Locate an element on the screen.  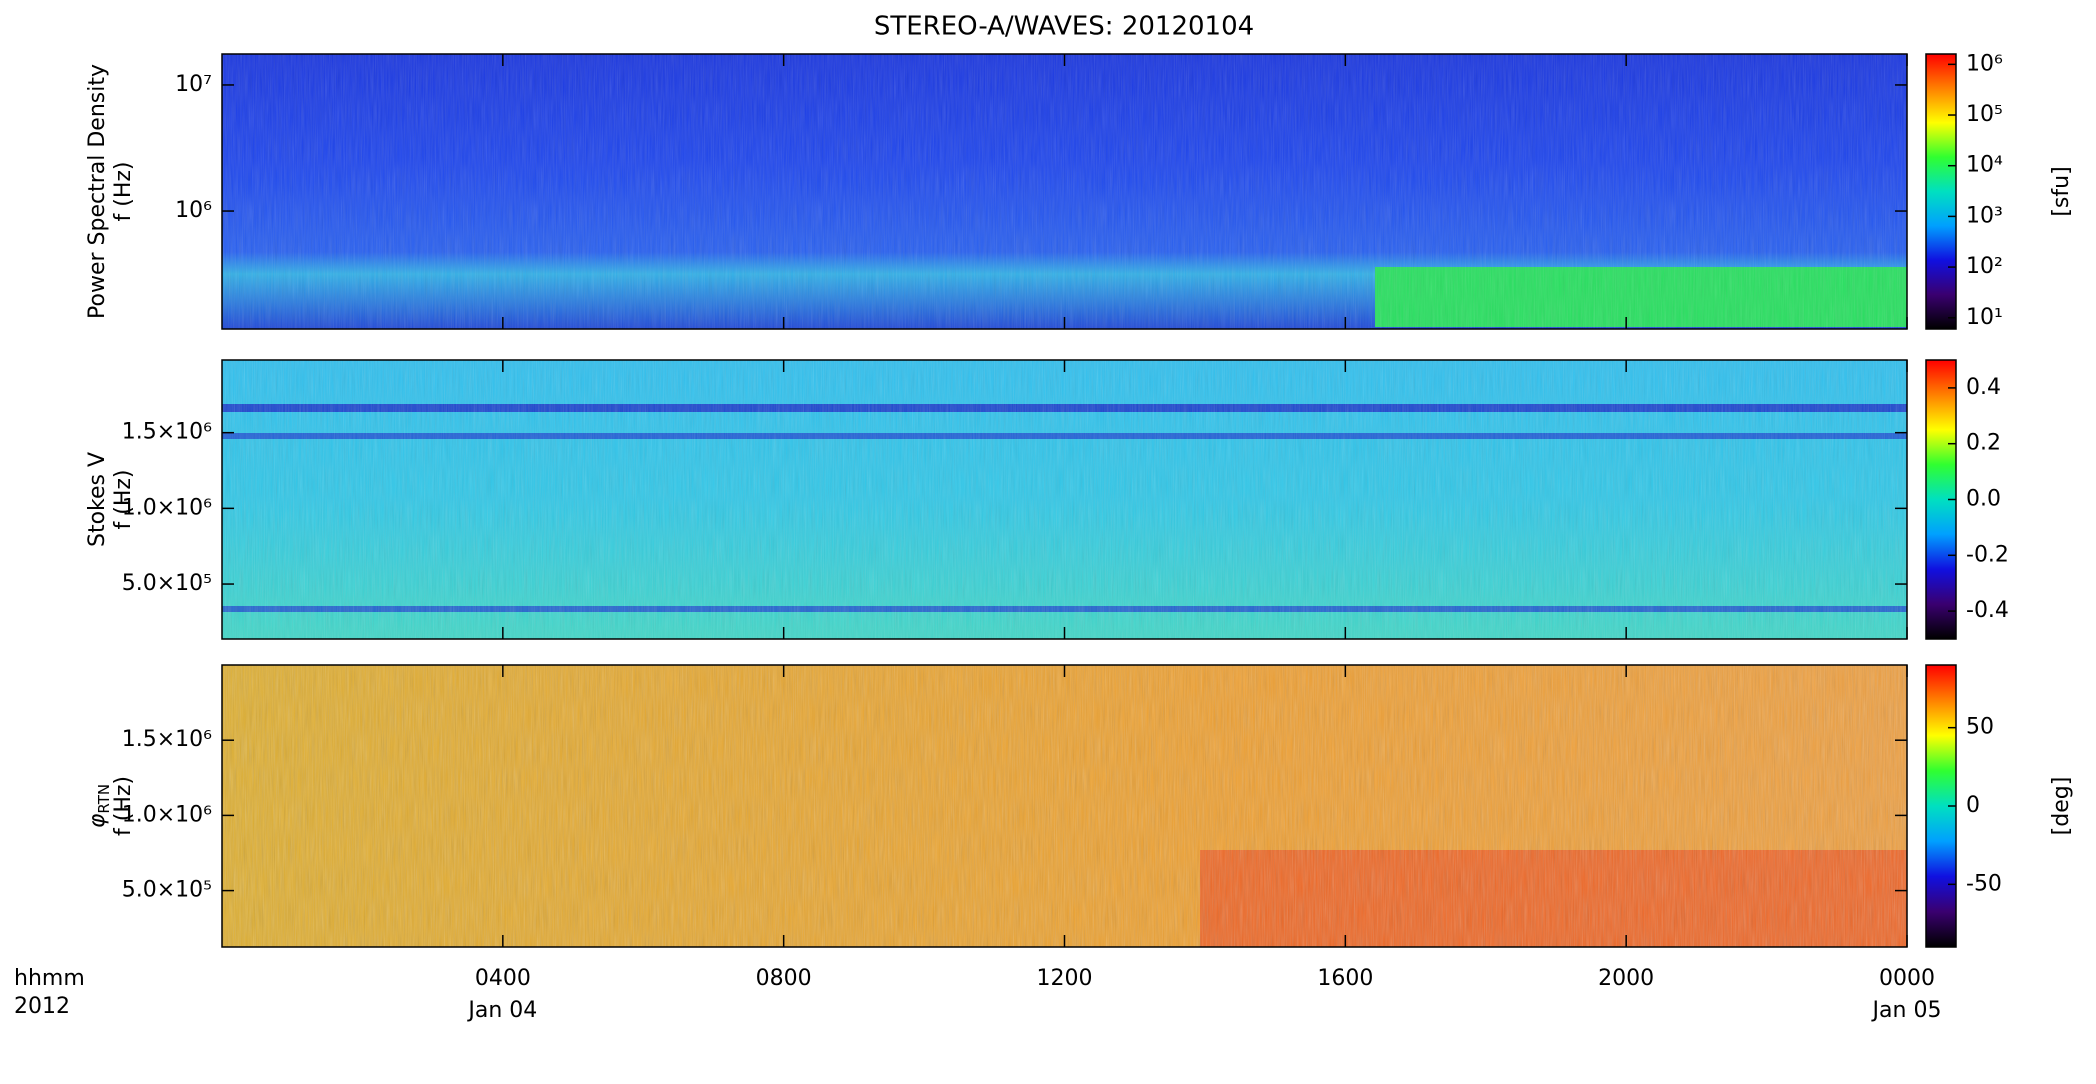
x-date-label: Jan 04 is located at coordinates (501, 1010).